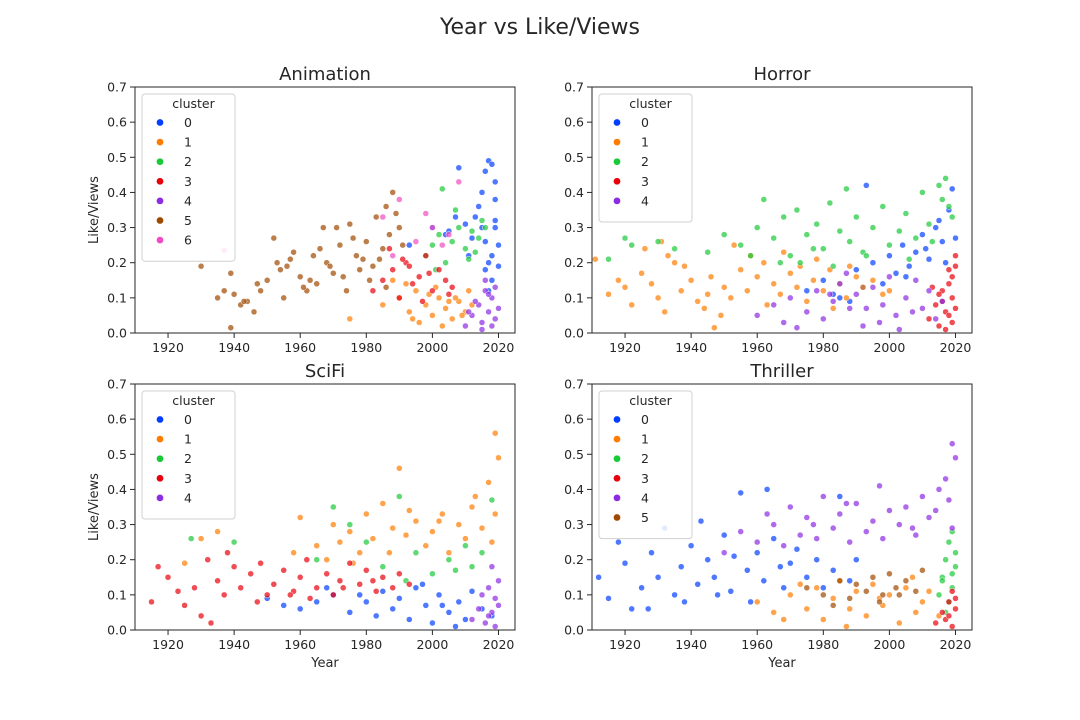  I want to click on points, so click(349, 245).